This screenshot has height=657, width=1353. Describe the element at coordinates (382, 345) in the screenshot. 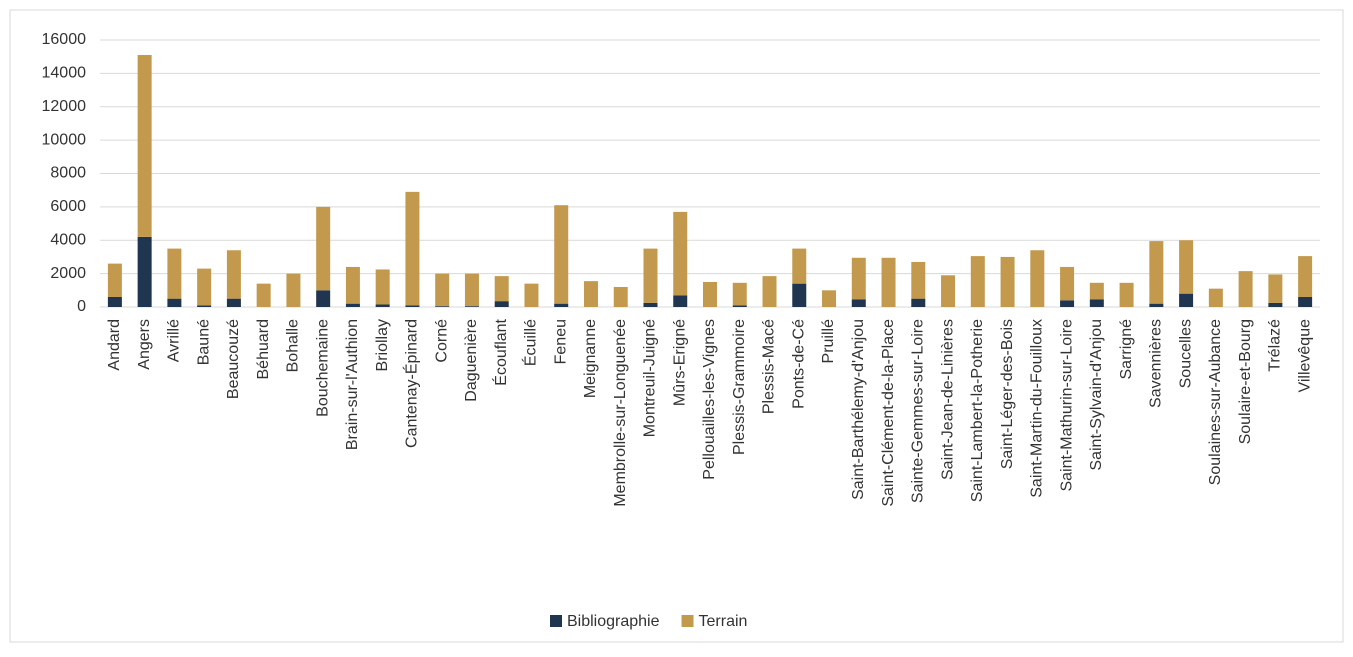

I see `x-tick-label: Briollay` at that location.